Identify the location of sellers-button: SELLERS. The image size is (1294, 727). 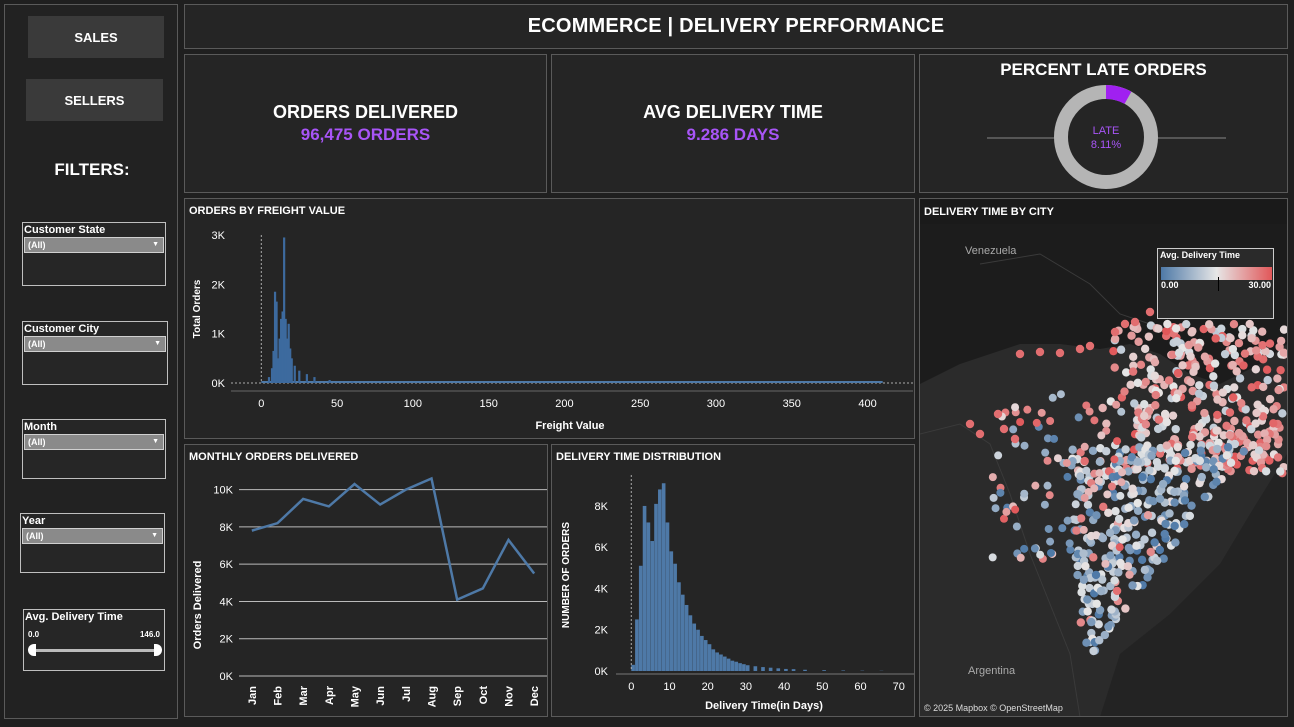
(94, 100).